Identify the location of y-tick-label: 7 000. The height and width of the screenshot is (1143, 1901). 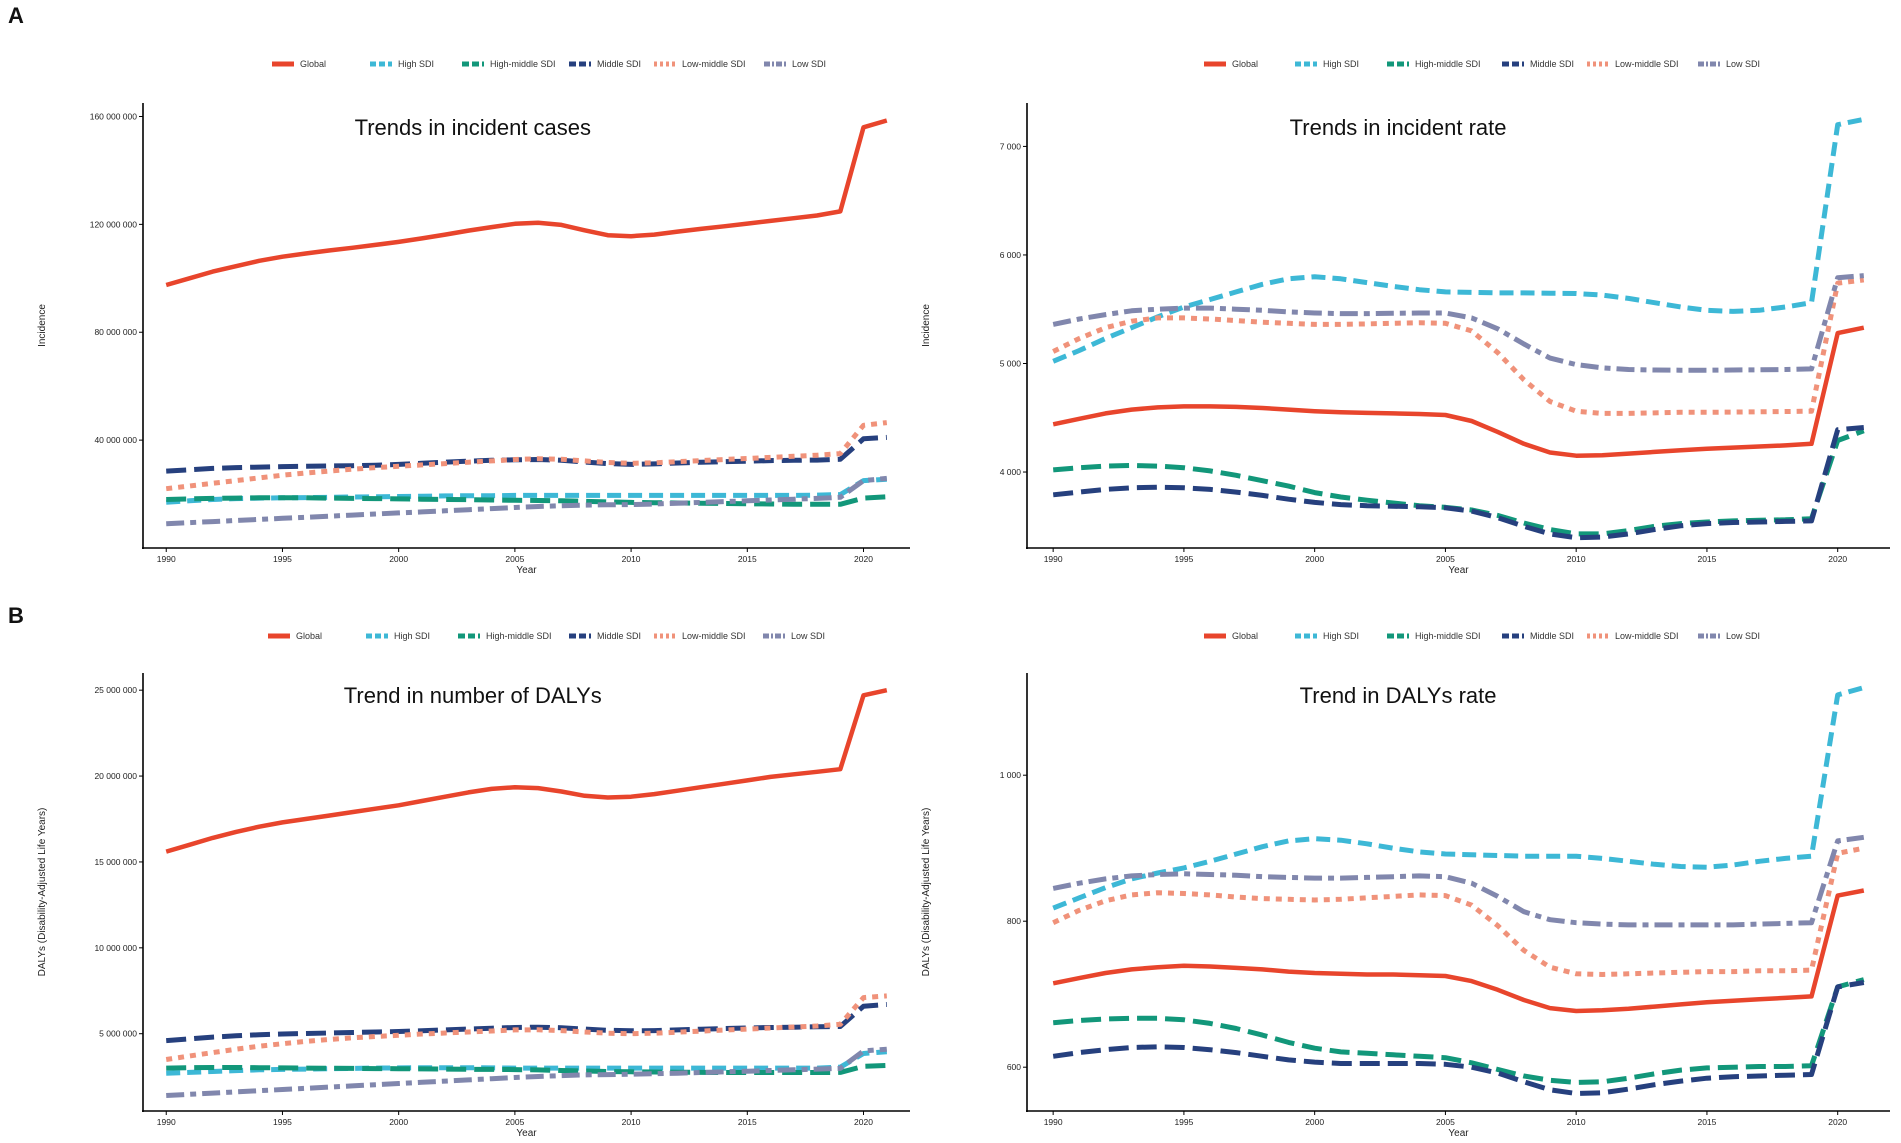
(1011, 146).